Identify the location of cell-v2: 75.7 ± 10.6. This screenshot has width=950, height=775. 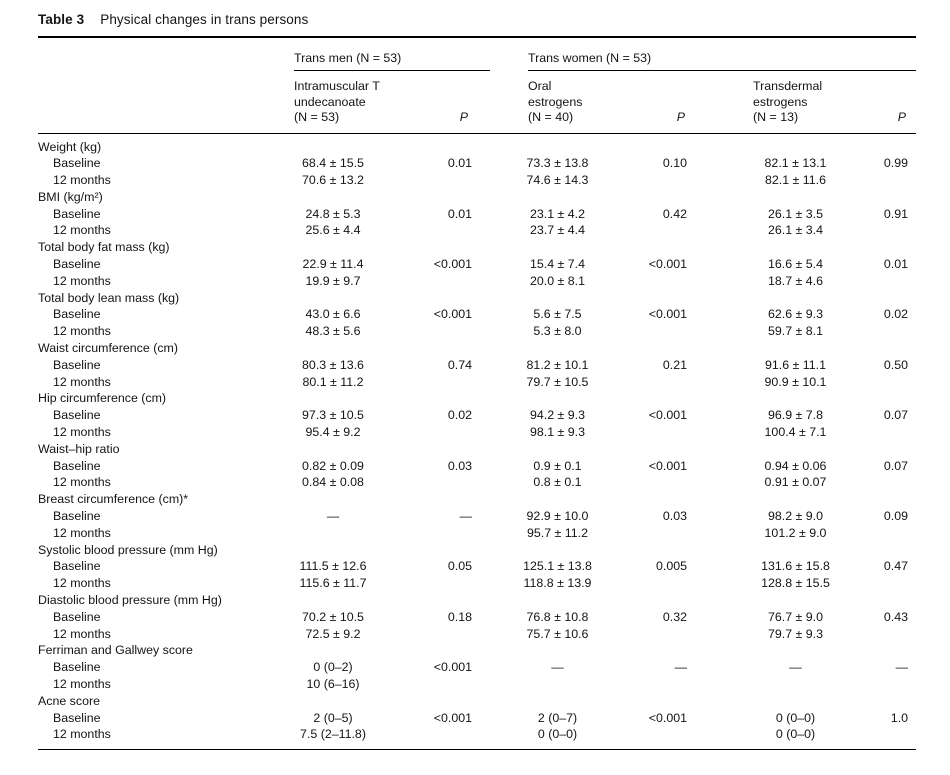
(557, 633).